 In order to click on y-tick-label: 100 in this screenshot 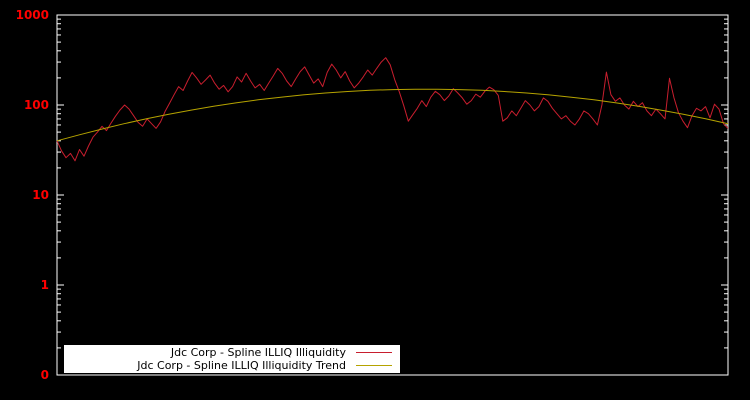, I will do `click(36, 105)`.